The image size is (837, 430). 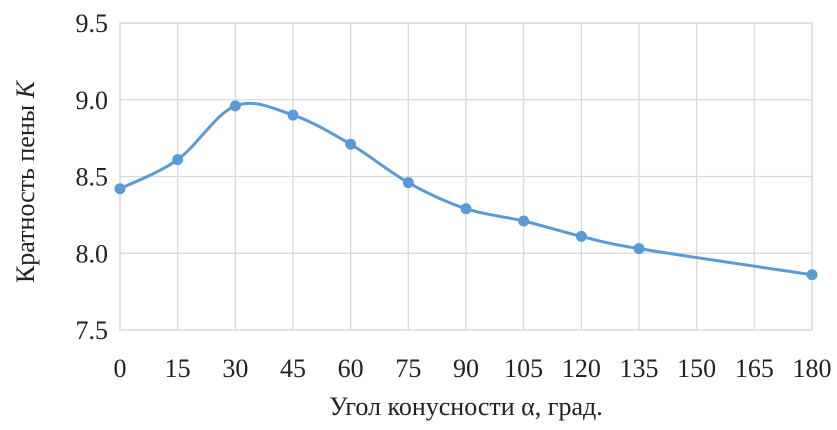 I want to click on x-axis-title: Угол конусности α, град., so click(x=465, y=406).